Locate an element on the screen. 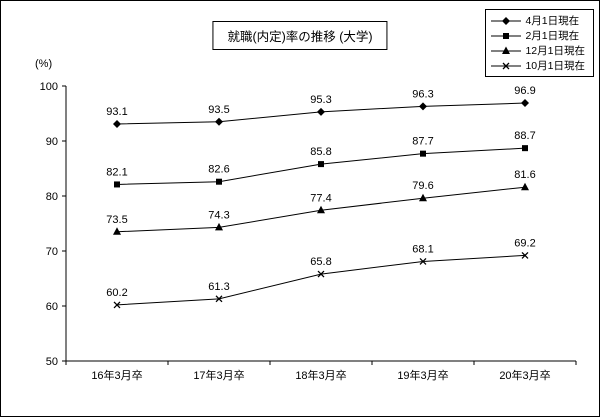 The width and height of the screenshot is (600, 417). data-point-label: 85.8 is located at coordinates (320, 152).